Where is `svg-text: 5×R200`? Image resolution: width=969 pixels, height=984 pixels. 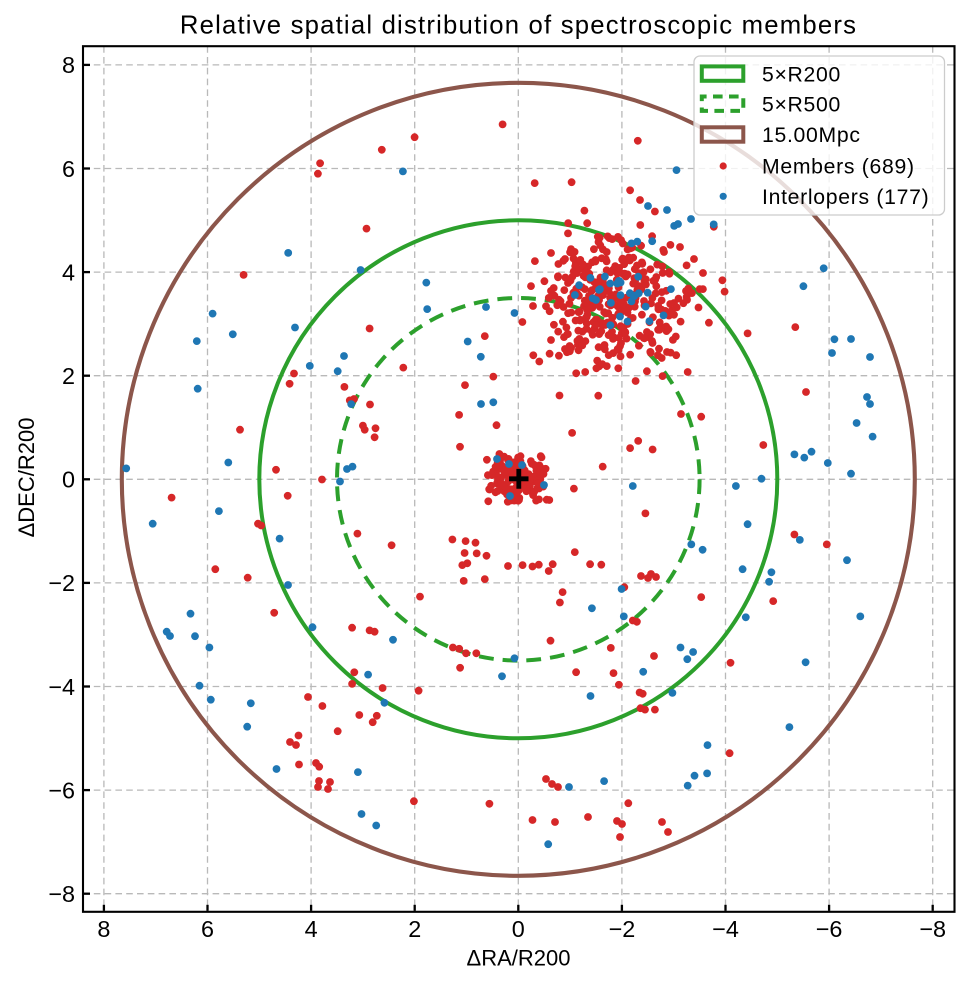 svg-text: 5×R200 is located at coordinates (801, 74).